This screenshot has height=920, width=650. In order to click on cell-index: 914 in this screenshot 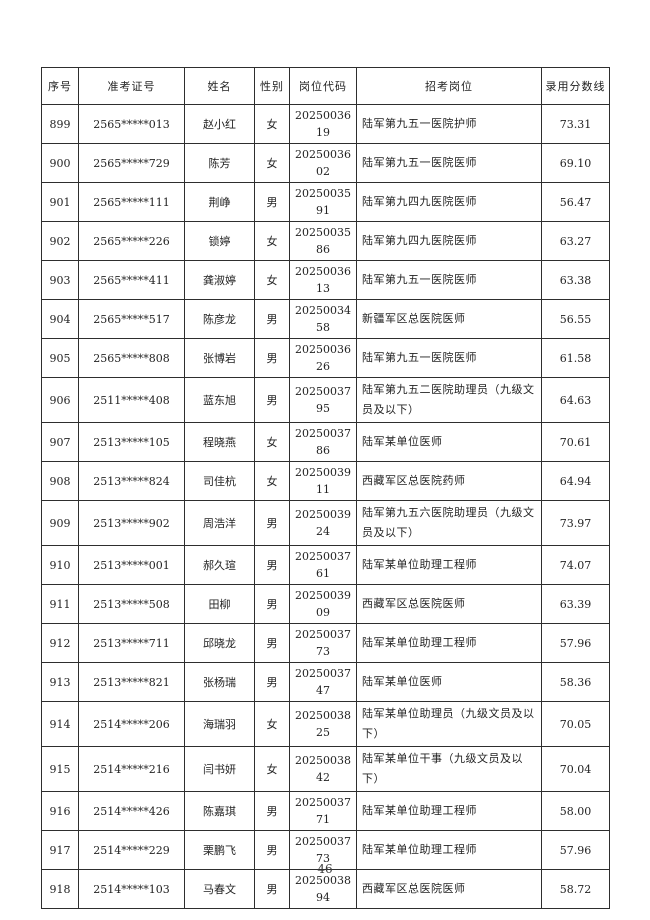, I will do `click(60, 724)`.